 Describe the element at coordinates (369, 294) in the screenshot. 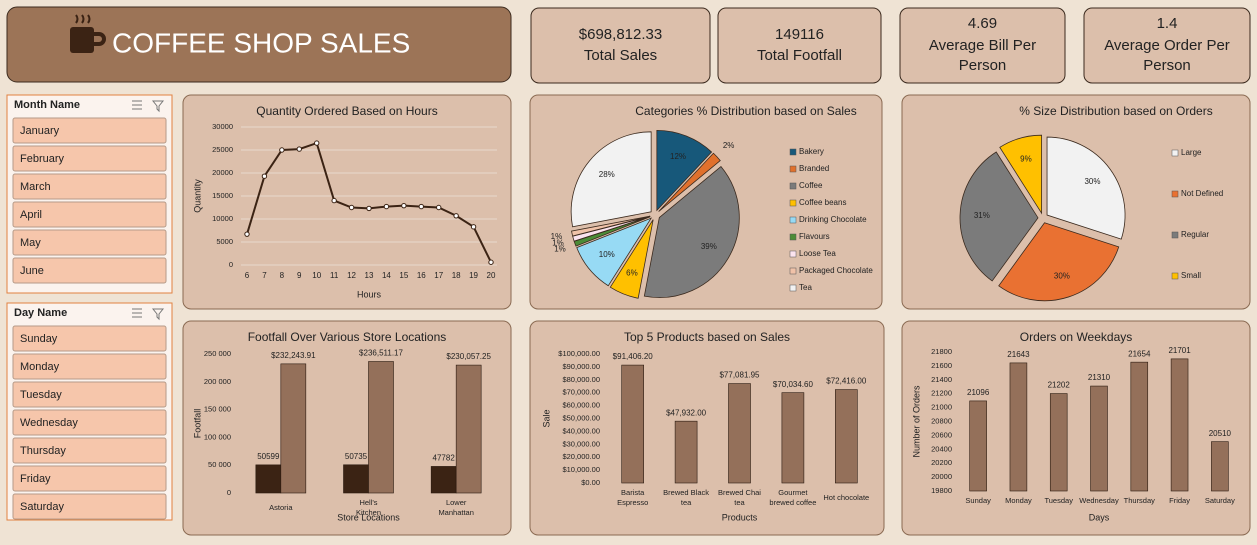

I see `x-axis-title: Hours` at that location.